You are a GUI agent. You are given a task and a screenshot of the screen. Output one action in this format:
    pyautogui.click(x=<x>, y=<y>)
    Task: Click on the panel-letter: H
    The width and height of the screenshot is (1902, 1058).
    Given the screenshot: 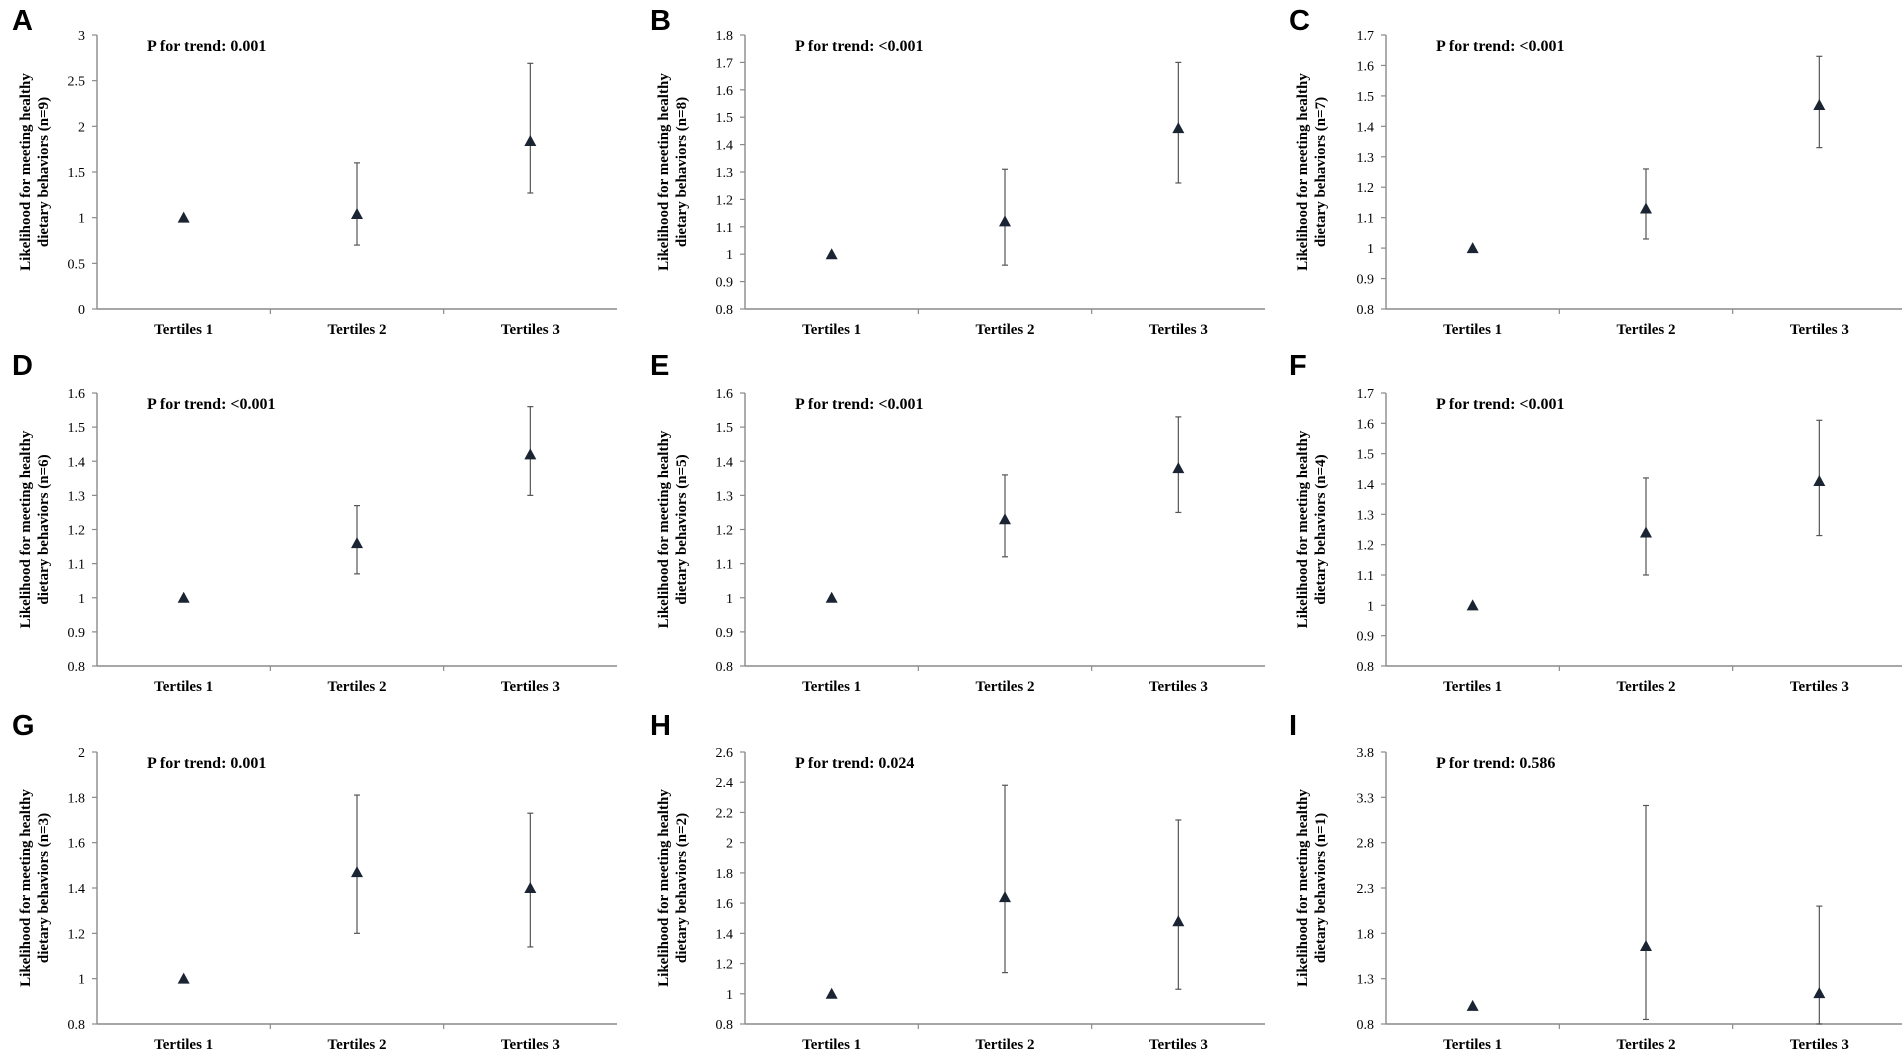 What is the action you would take?
    pyautogui.click(x=660, y=726)
    